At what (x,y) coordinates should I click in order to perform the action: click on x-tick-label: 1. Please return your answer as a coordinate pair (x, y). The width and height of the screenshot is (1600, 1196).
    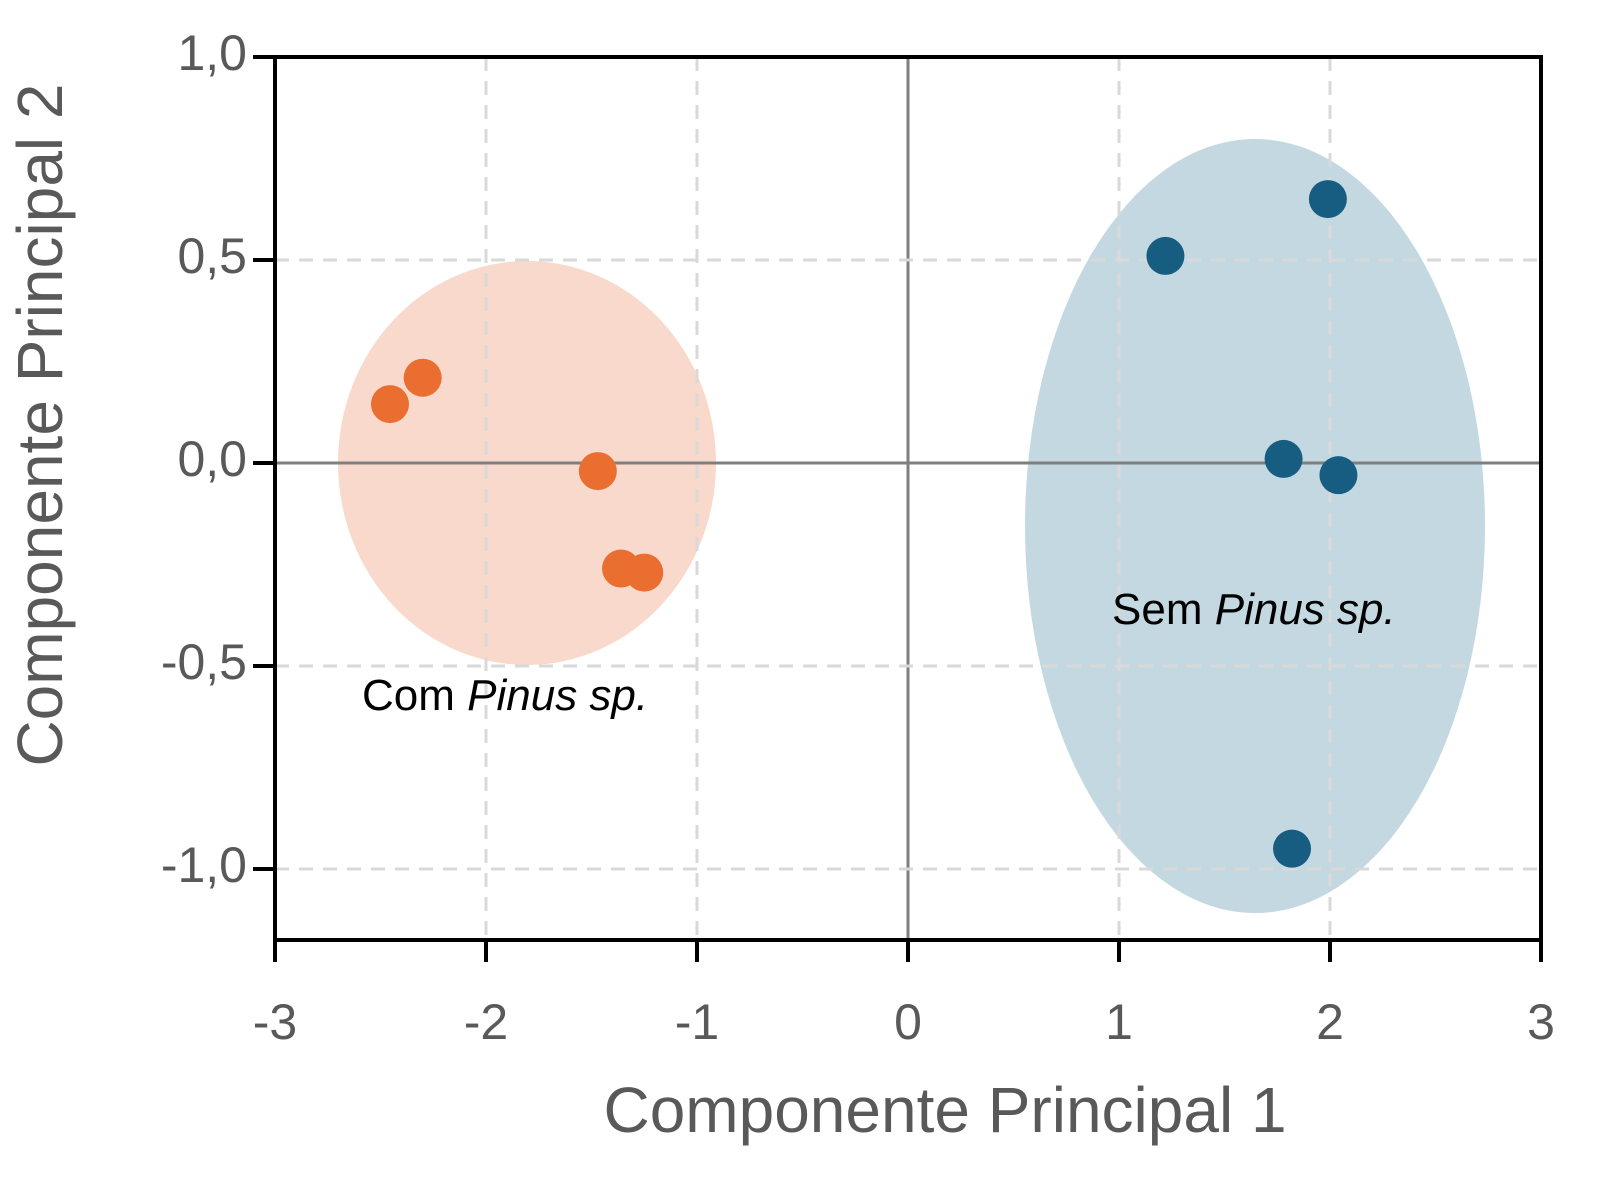
    Looking at the image, I should click on (1119, 1022).